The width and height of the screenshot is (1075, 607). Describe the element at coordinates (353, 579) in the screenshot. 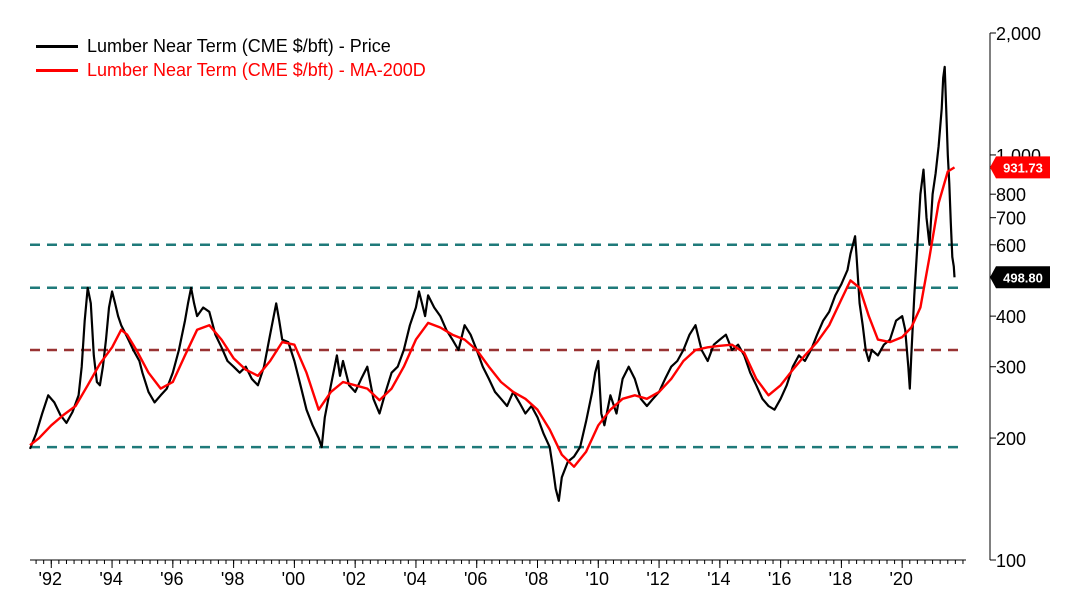

I see `x-tick-label: '02` at that location.